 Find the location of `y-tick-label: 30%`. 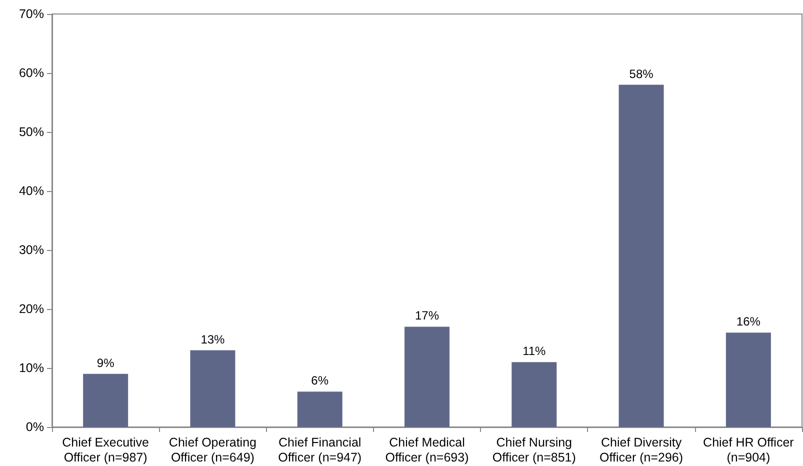

y-tick-label: 30% is located at coordinates (31, 250).